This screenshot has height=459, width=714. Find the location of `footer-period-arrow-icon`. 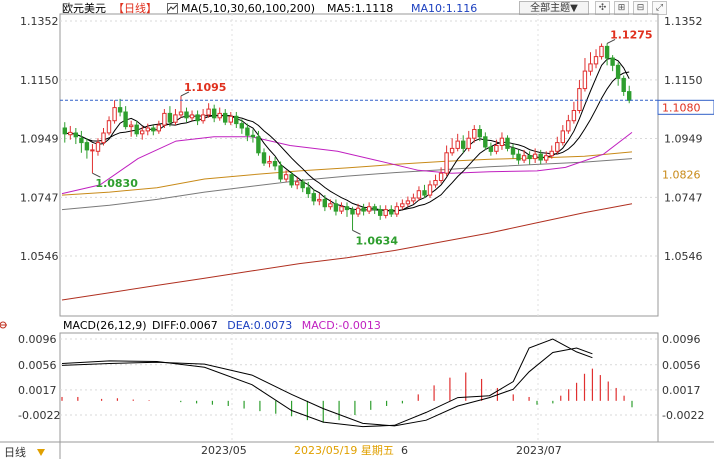

footer-period-arrow-icon is located at coordinates (41, 452).